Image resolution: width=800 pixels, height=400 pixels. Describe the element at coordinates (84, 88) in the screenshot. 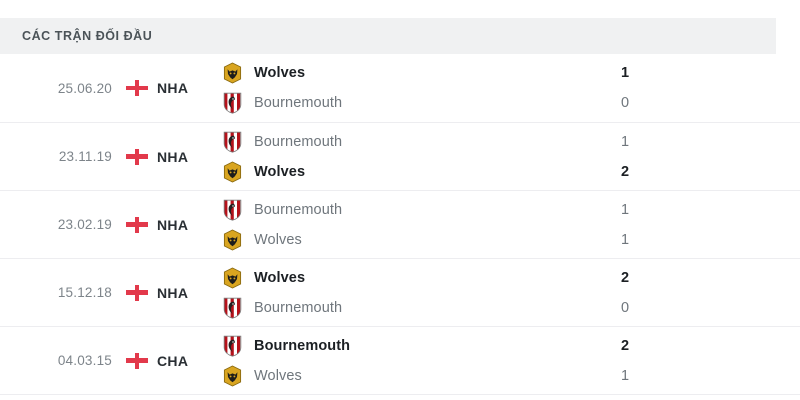

I see `match-date: 25.06.20` at that location.